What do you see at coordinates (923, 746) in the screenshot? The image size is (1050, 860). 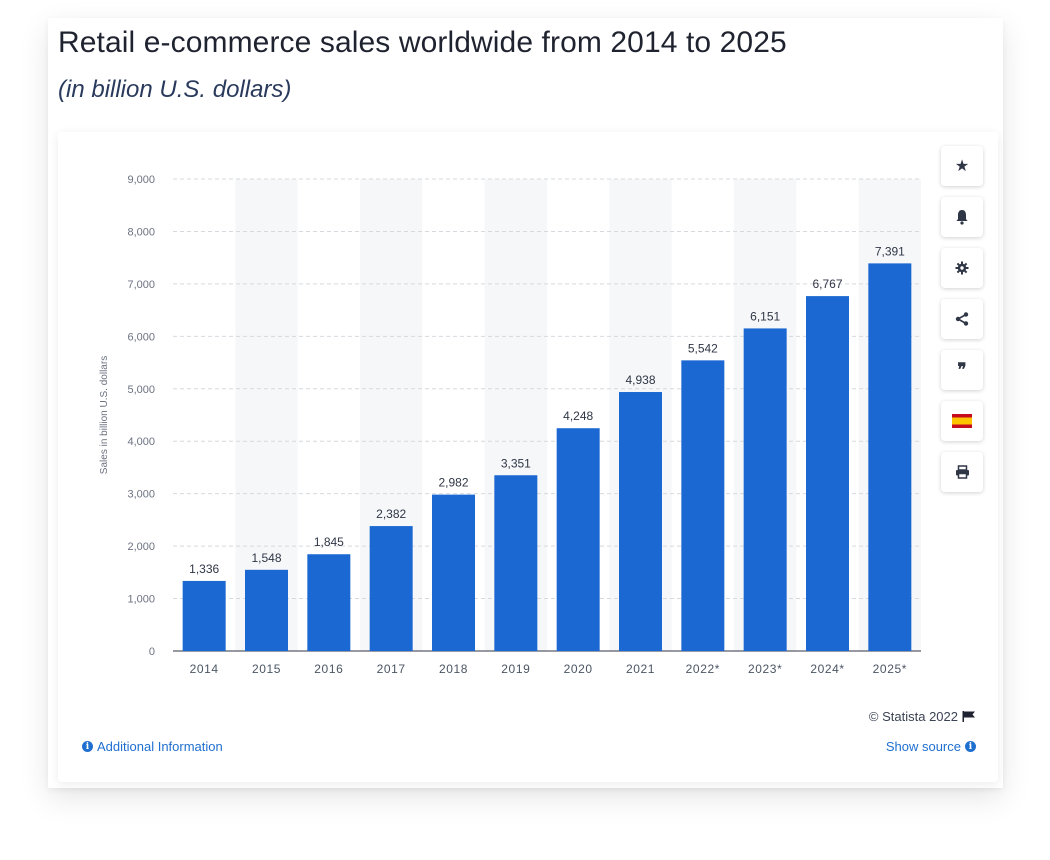 I see `show-source-label: Show source` at bounding box center [923, 746].